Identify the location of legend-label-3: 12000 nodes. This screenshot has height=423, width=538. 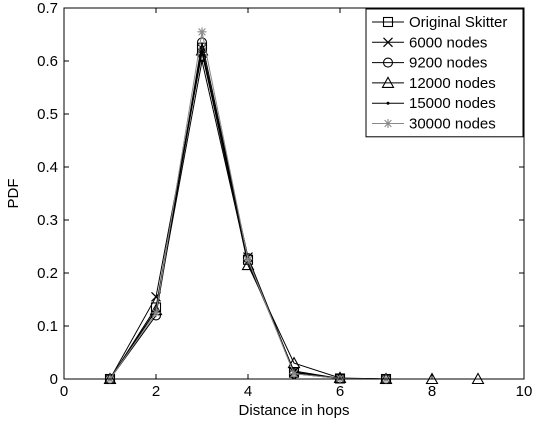
(452, 83).